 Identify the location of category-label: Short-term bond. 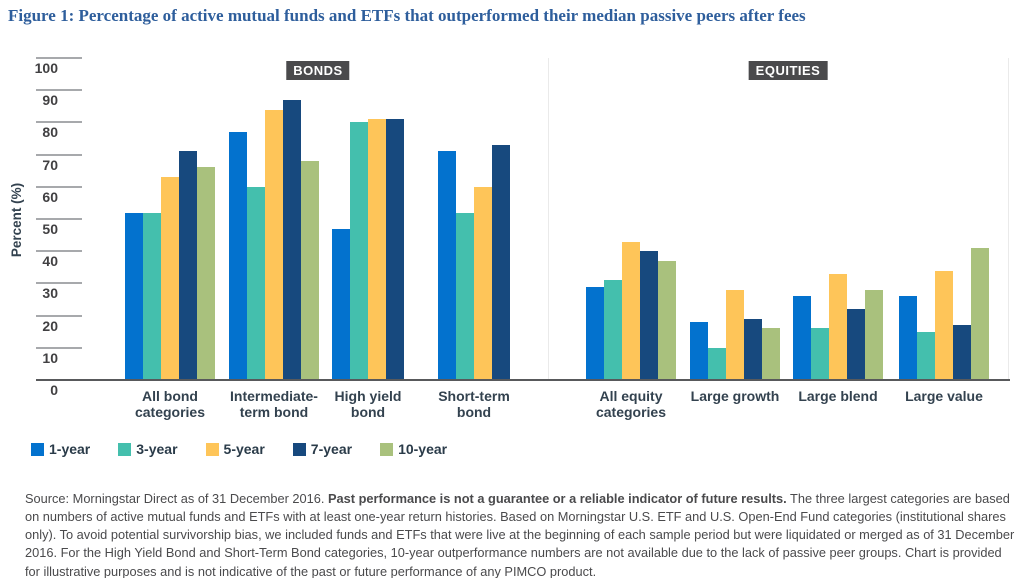
(474, 404).